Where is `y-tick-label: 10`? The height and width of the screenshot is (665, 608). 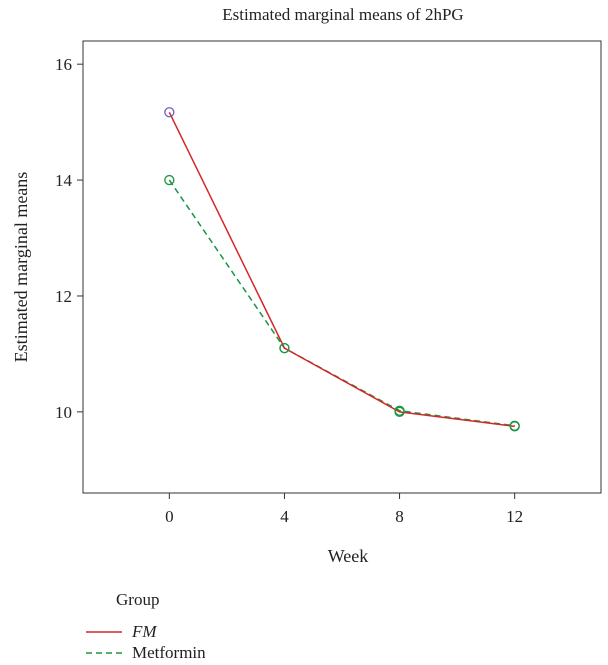
y-tick-label: 10 is located at coordinates (63, 412).